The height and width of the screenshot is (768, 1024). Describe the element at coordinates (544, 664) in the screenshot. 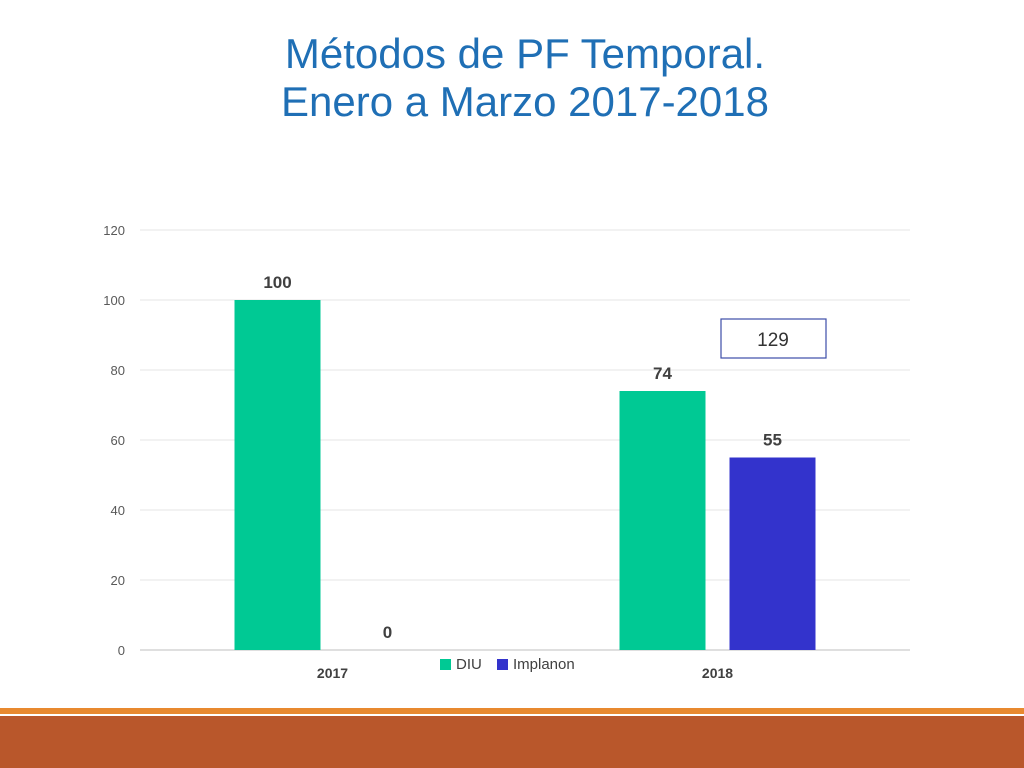

I see `legend-label: Implanon` at that location.